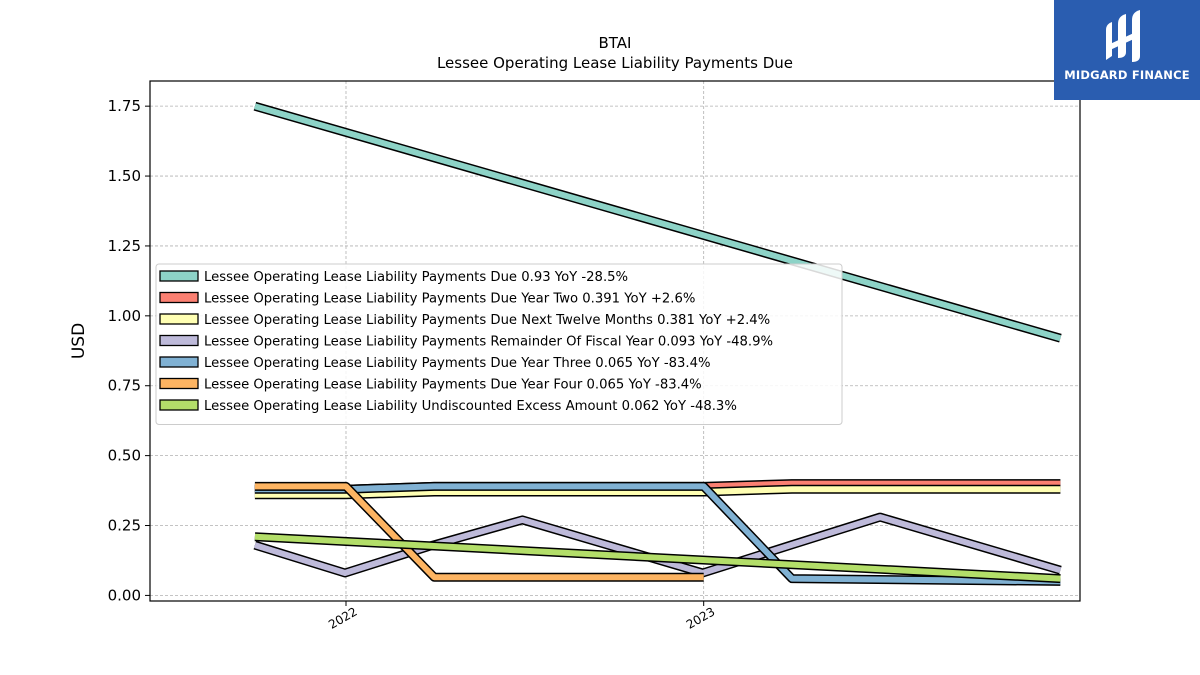  I want to click on y-tick-label: 1.00, so click(124, 316).